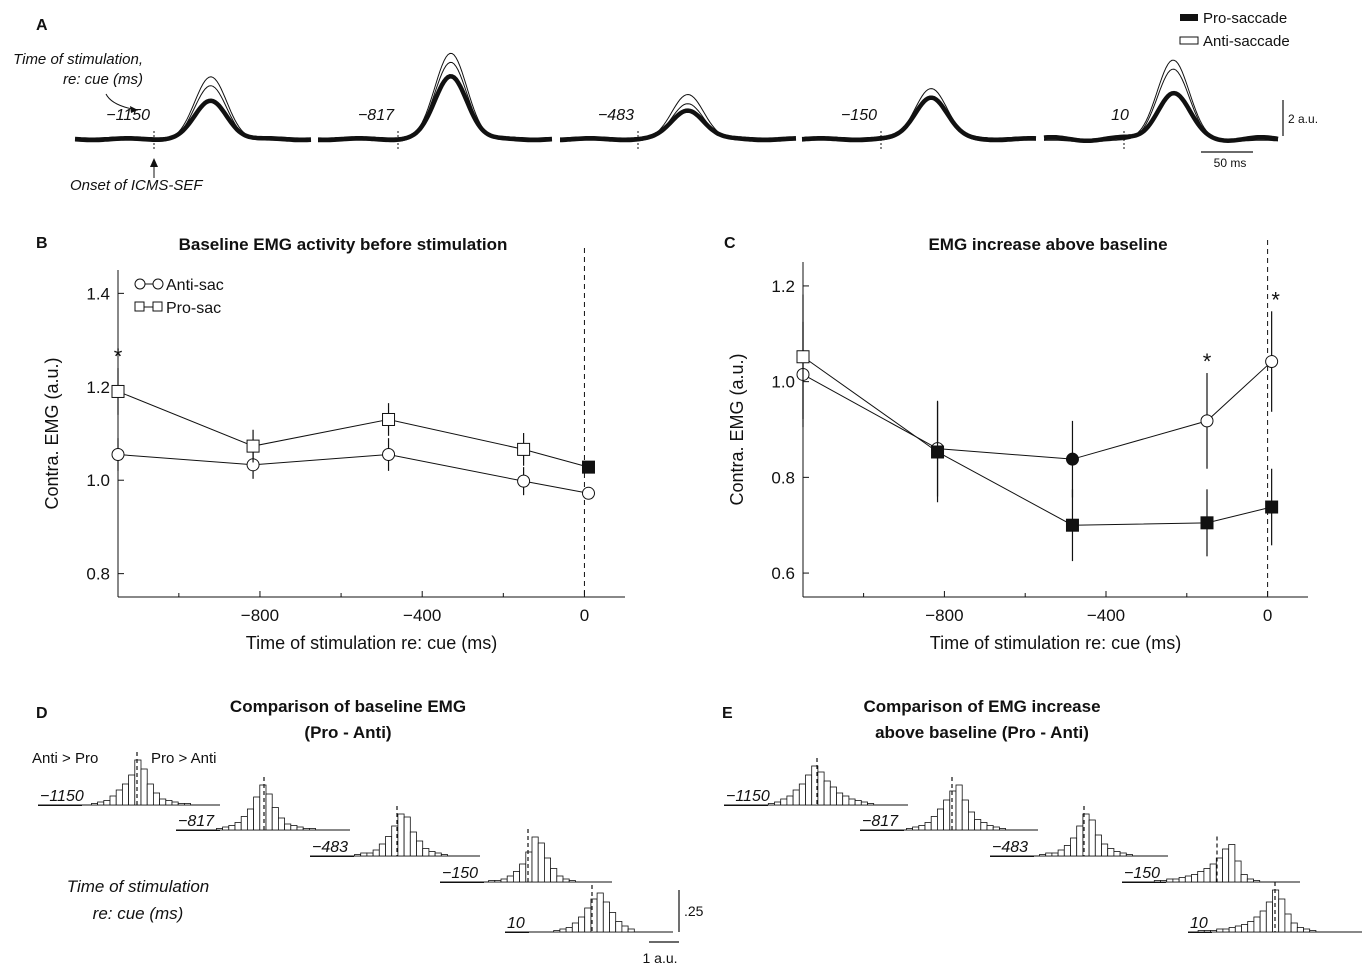 Image resolution: width=1368 pixels, height=972 pixels. What do you see at coordinates (353, 421) in the screenshot?
I see `series-pro-sac` at bounding box center [353, 421].